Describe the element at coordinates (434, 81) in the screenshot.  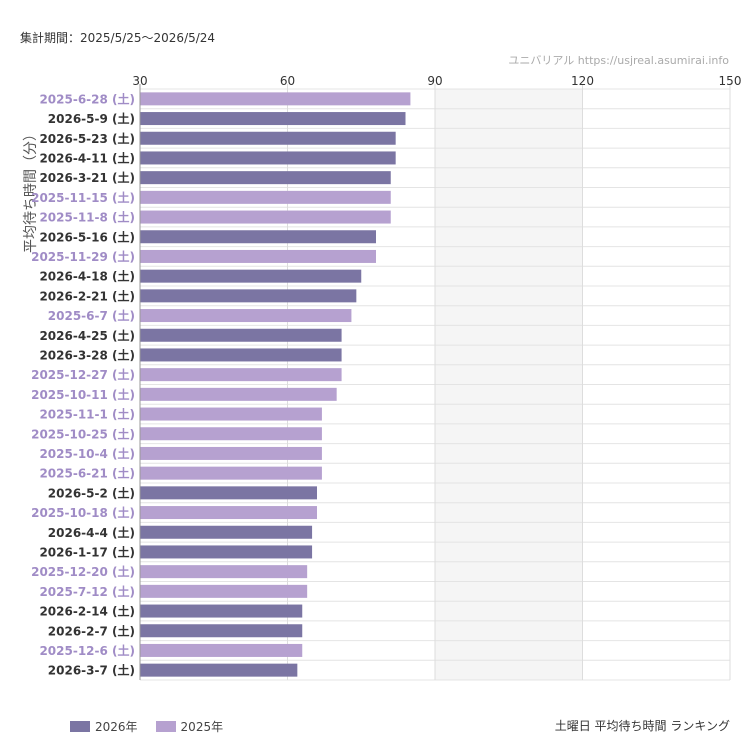
I see `x-tick-label: 90` at that location.